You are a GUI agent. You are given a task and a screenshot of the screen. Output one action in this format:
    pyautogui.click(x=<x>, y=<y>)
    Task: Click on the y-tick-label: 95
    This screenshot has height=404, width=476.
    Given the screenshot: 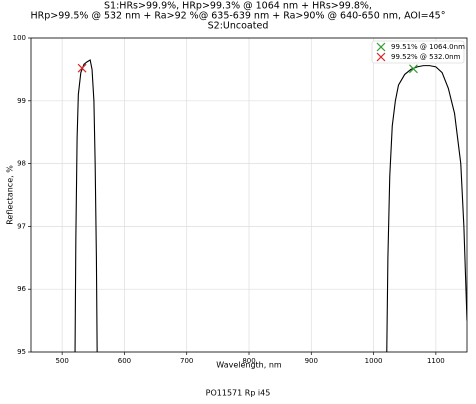 What is the action you would take?
    pyautogui.click(x=21, y=352)
    